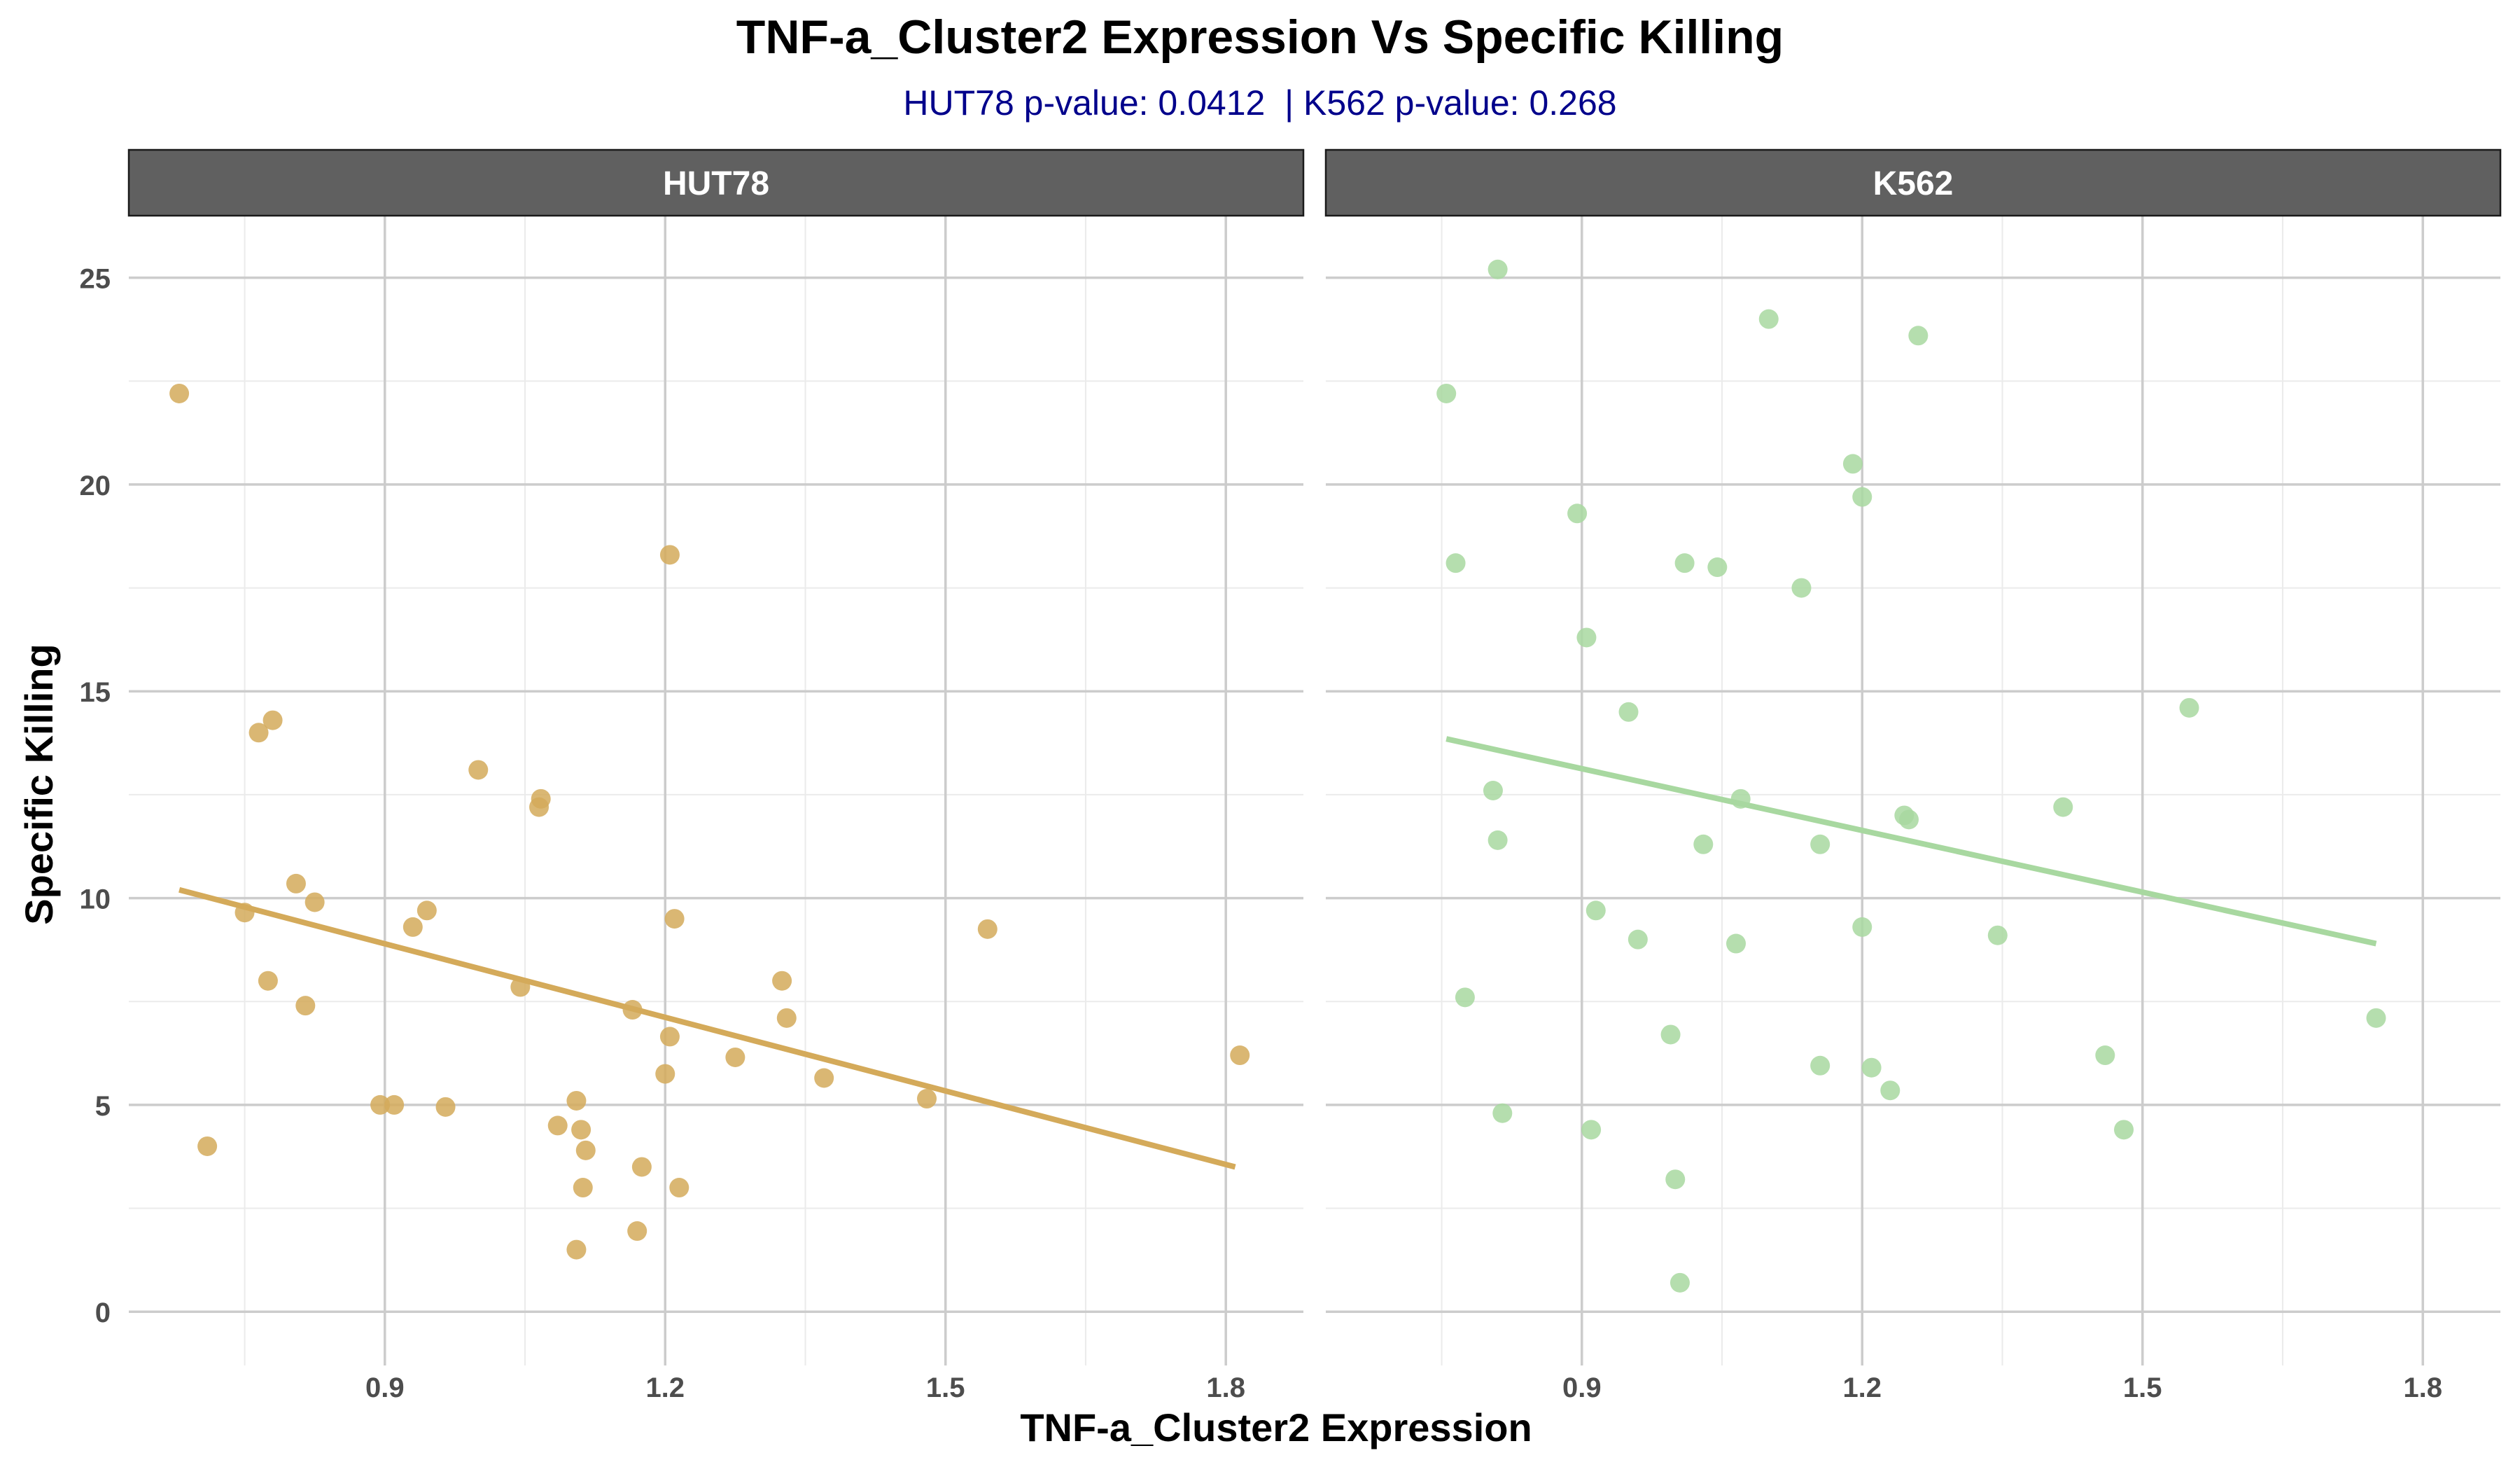 Image resolution: width=2520 pixels, height=1474 pixels. Describe the element at coordinates (95, 900) in the screenshot. I see `y-tick-label: 10` at that location.